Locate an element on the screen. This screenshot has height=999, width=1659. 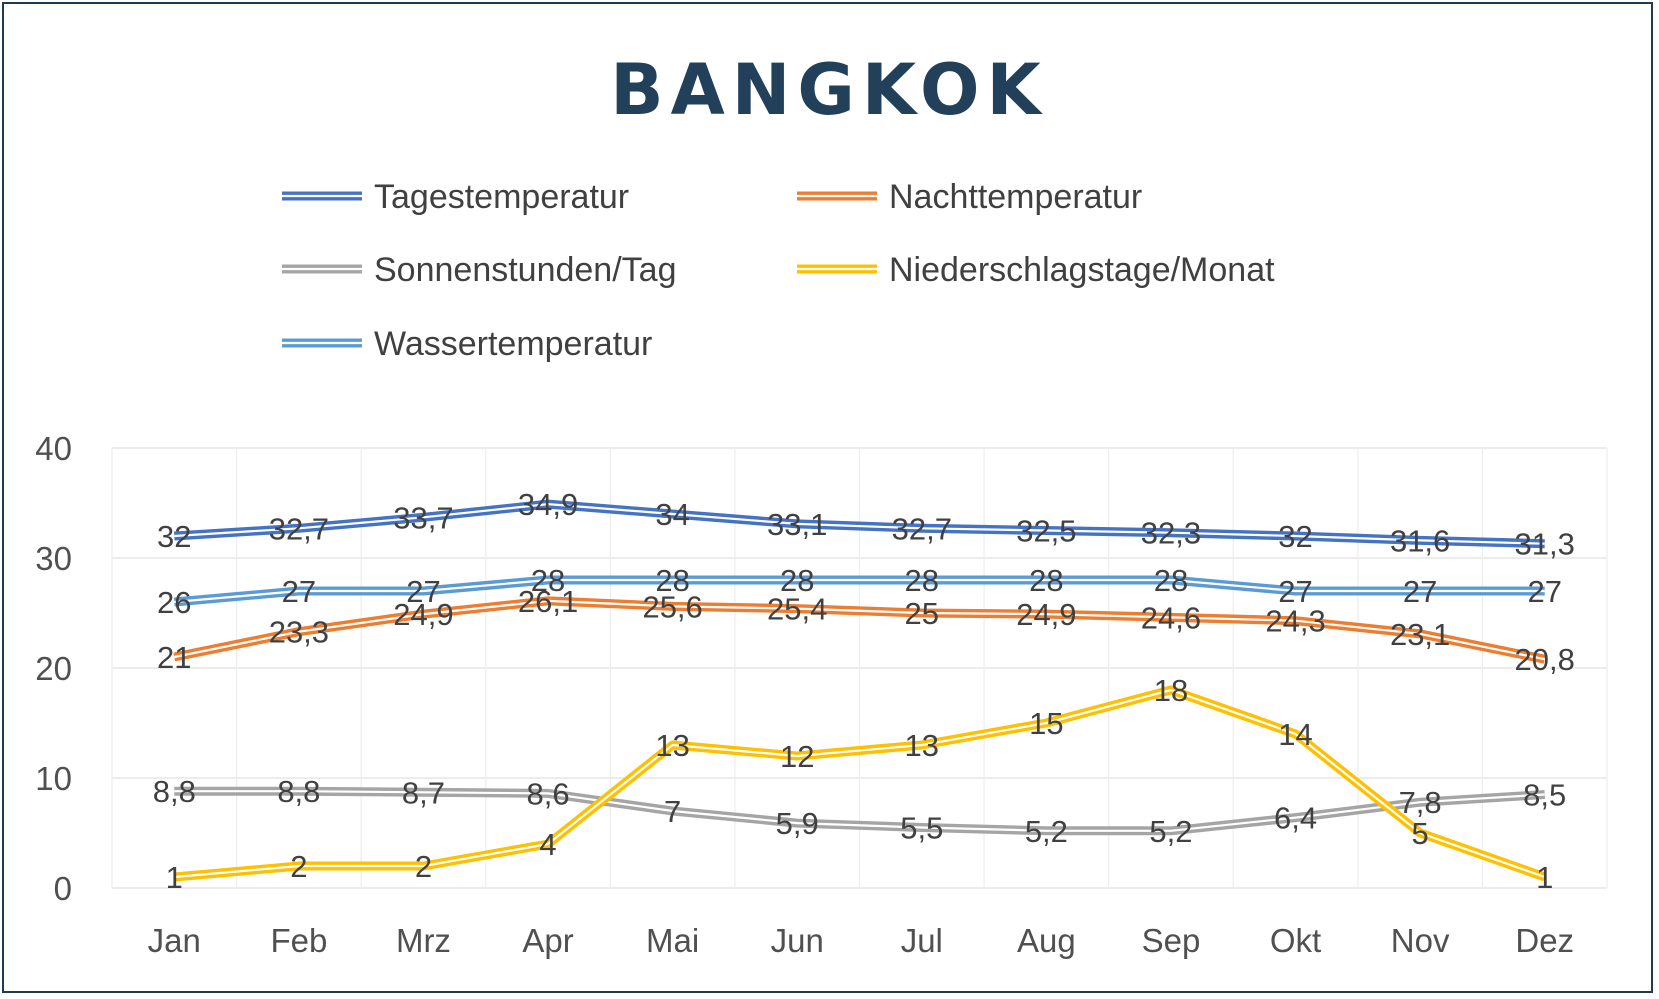
x-tick-label: Jul is located at coordinates (922, 940).